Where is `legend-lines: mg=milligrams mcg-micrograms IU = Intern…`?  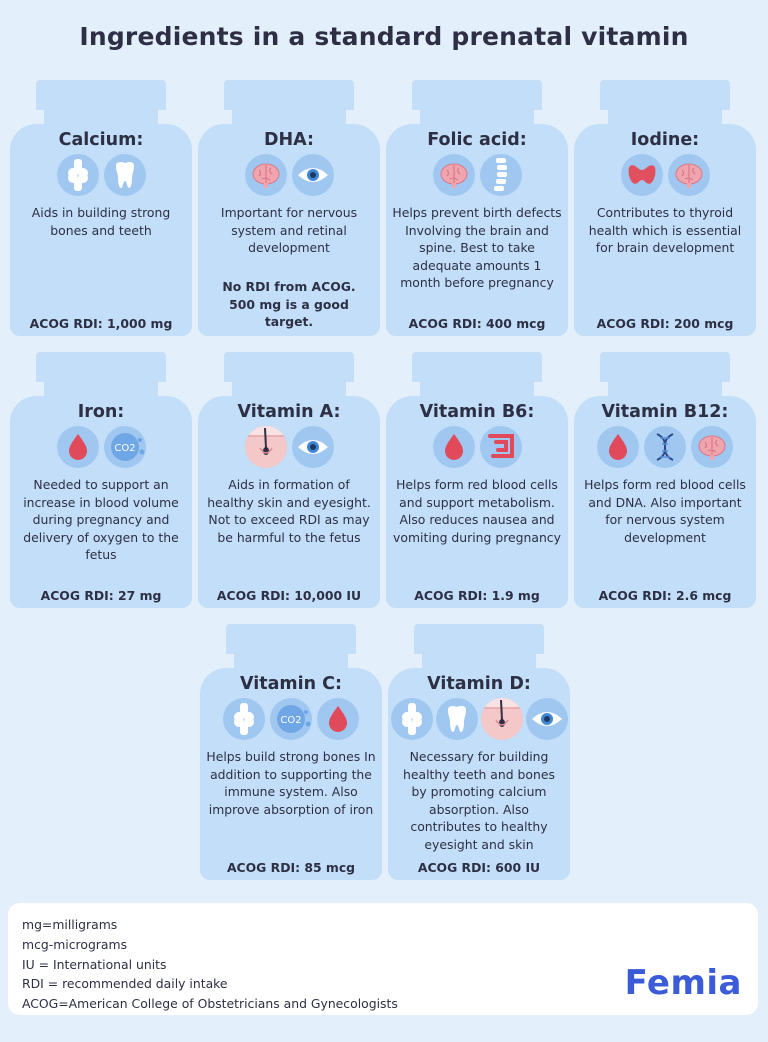
legend-lines: mg=milligrams mcg-micrograms IU = Intern… is located at coordinates (210, 964).